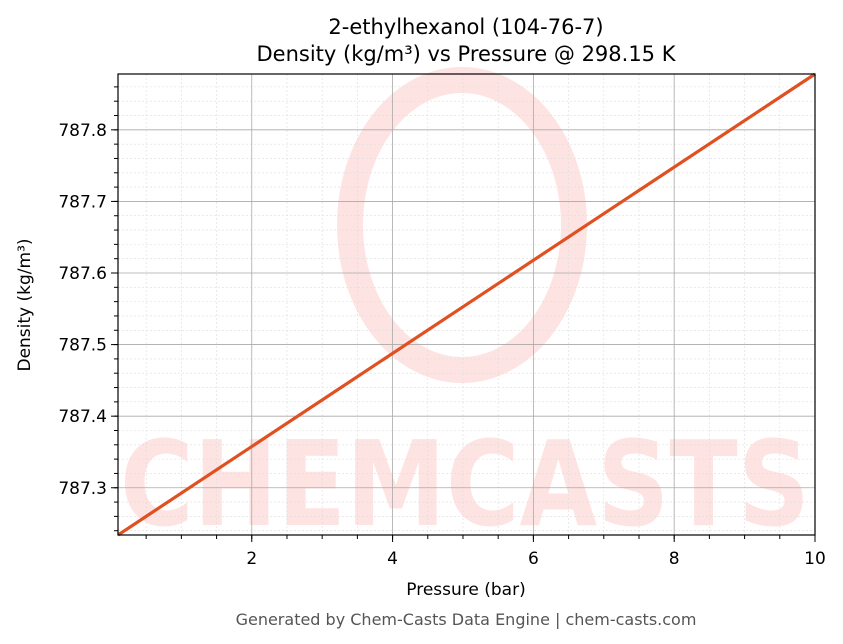 This screenshot has width=843, height=644. What do you see at coordinates (82, 202) in the screenshot?
I see `y-tick-label: 787.7` at bounding box center [82, 202].